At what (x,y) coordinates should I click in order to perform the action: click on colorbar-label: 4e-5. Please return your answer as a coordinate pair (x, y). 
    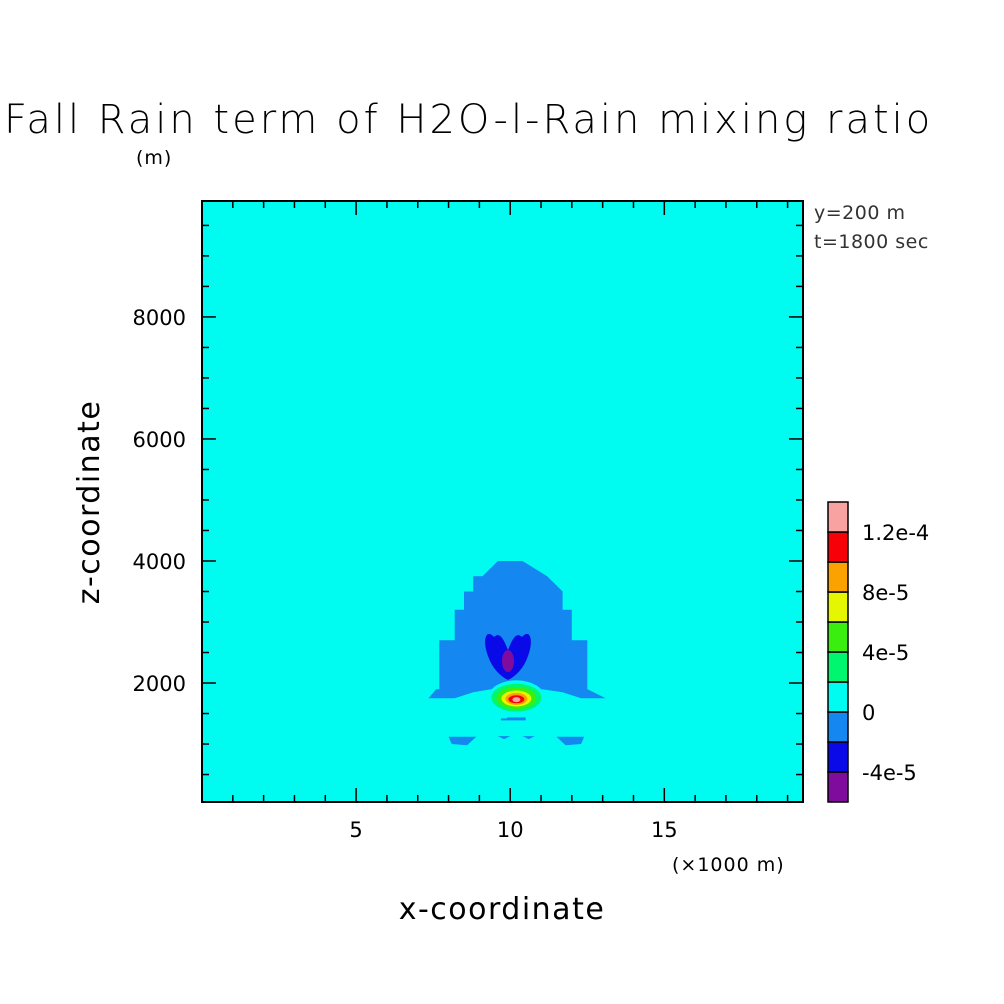
    Looking at the image, I should click on (885, 653).